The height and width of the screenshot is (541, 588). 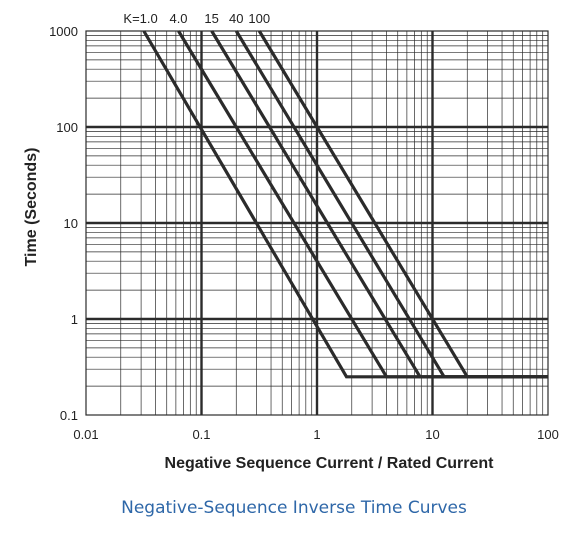 I want to click on y-tick-label: 1, so click(x=74, y=319).